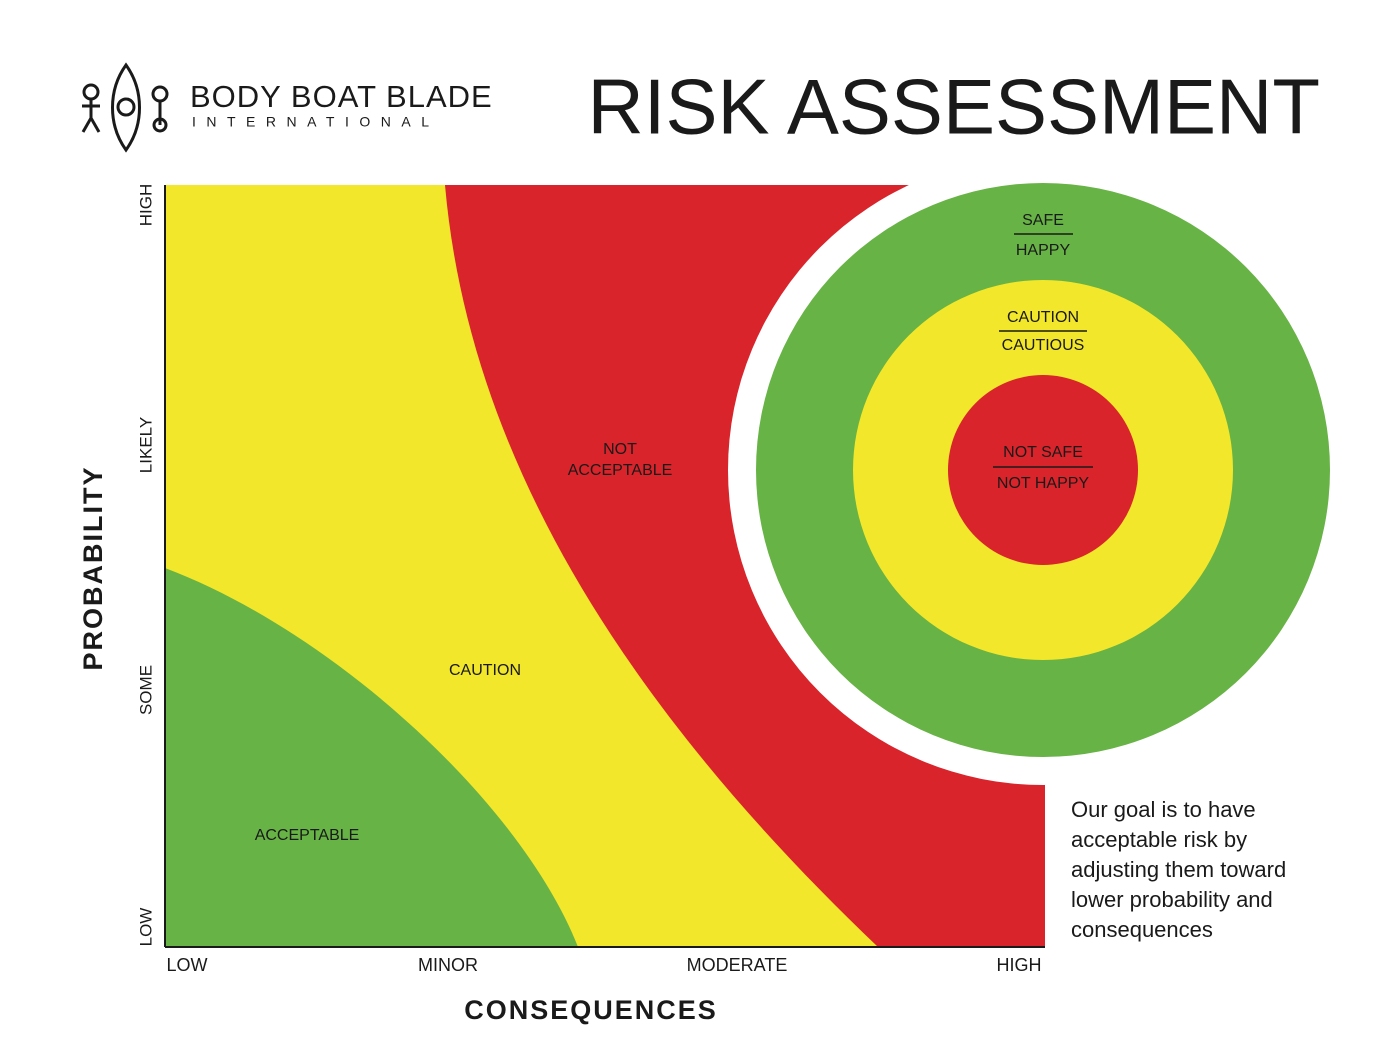  What do you see at coordinates (1043, 470) in the screenshot?
I see `target-inner` at bounding box center [1043, 470].